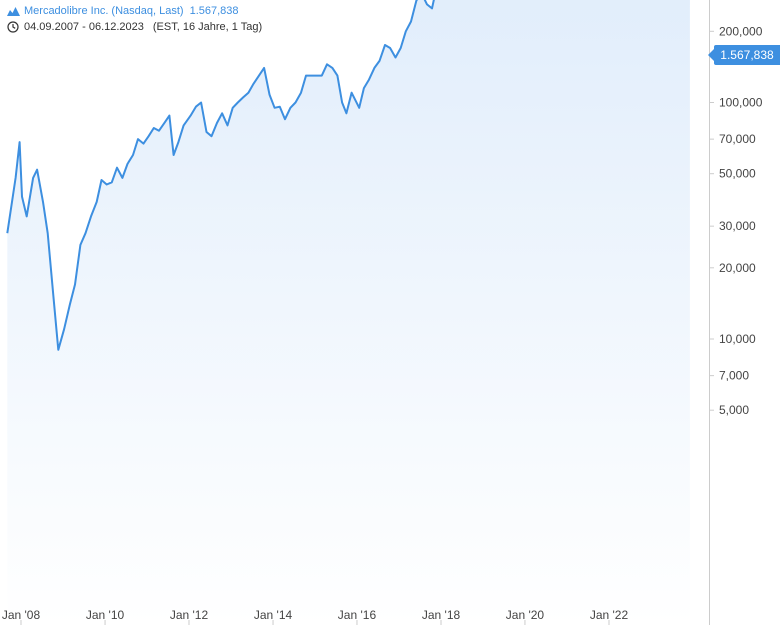 This screenshot has width=780, height=625. Describe the element at coordinates (21, 615) in the screenshot. I see `x-tick-label: Jan '08` at that location.